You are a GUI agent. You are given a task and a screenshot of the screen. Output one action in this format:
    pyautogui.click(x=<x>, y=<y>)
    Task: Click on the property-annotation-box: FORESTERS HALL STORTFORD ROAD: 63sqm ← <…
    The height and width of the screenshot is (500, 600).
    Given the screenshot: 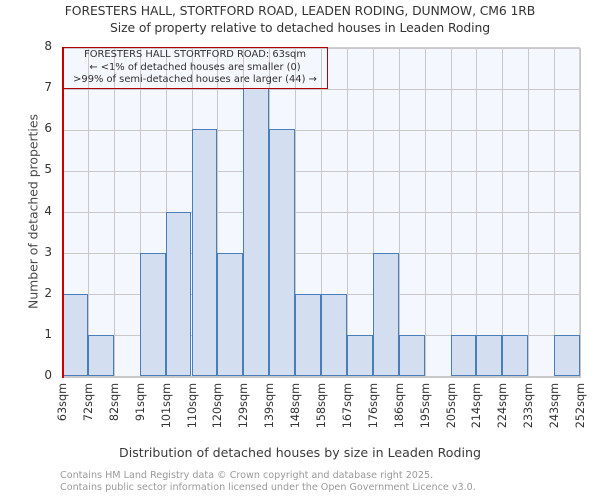 What is the action you would take?
    pyautogui.click(x=195, y=68)
    